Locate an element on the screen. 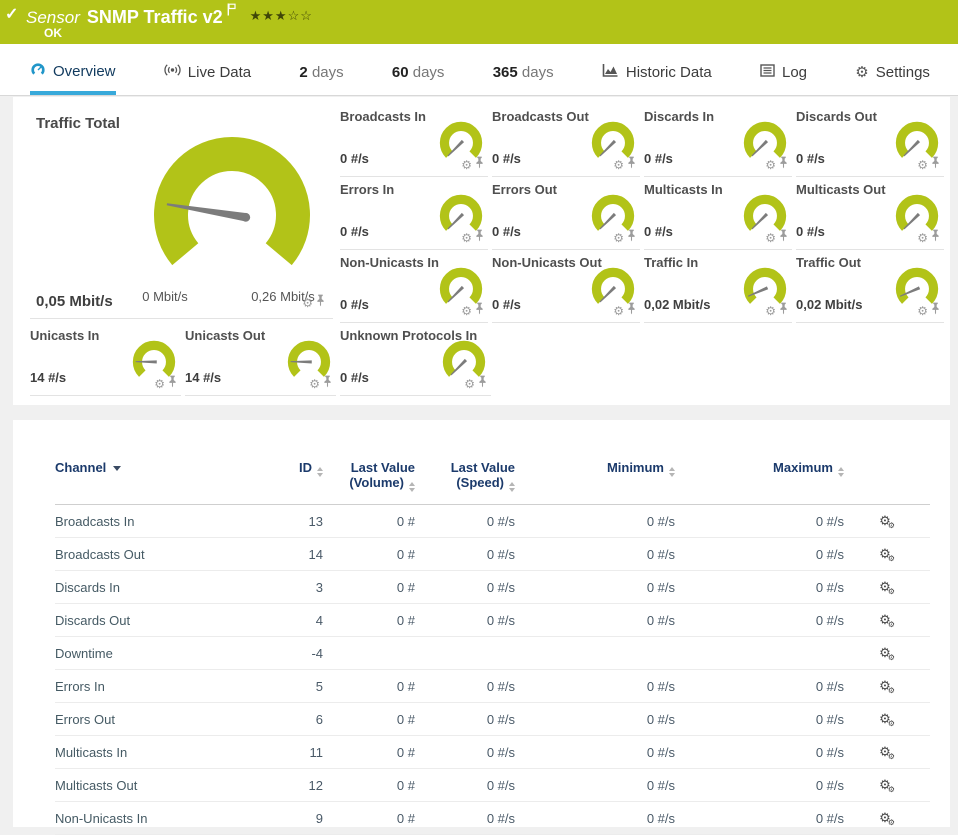 Image resolution: width=958 pixels, height=835 pixels. status-check-icon: ✓ is located at coordinates (12, 14).